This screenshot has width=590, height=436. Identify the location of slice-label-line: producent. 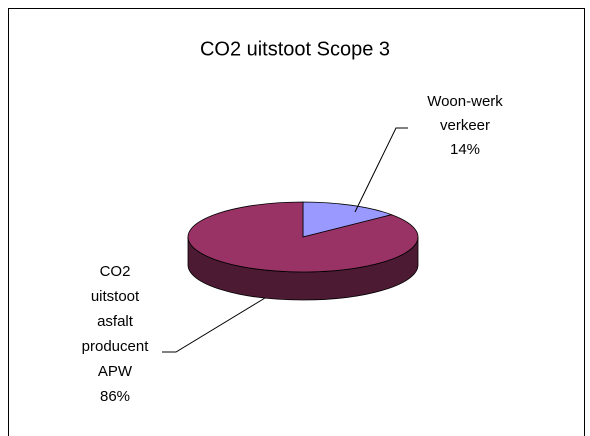
(116, 346).